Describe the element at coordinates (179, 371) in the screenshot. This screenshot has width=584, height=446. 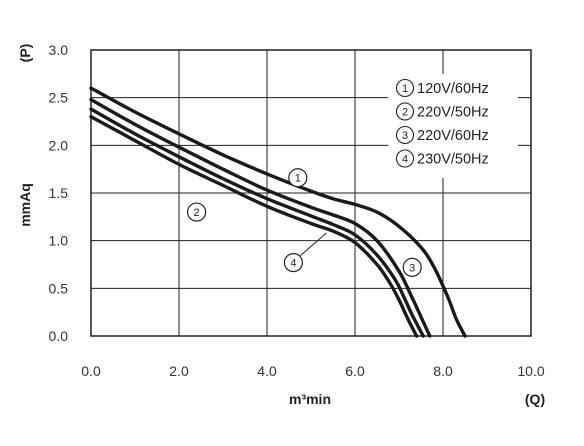
I see `x-tick-label: 2.0` at that location.